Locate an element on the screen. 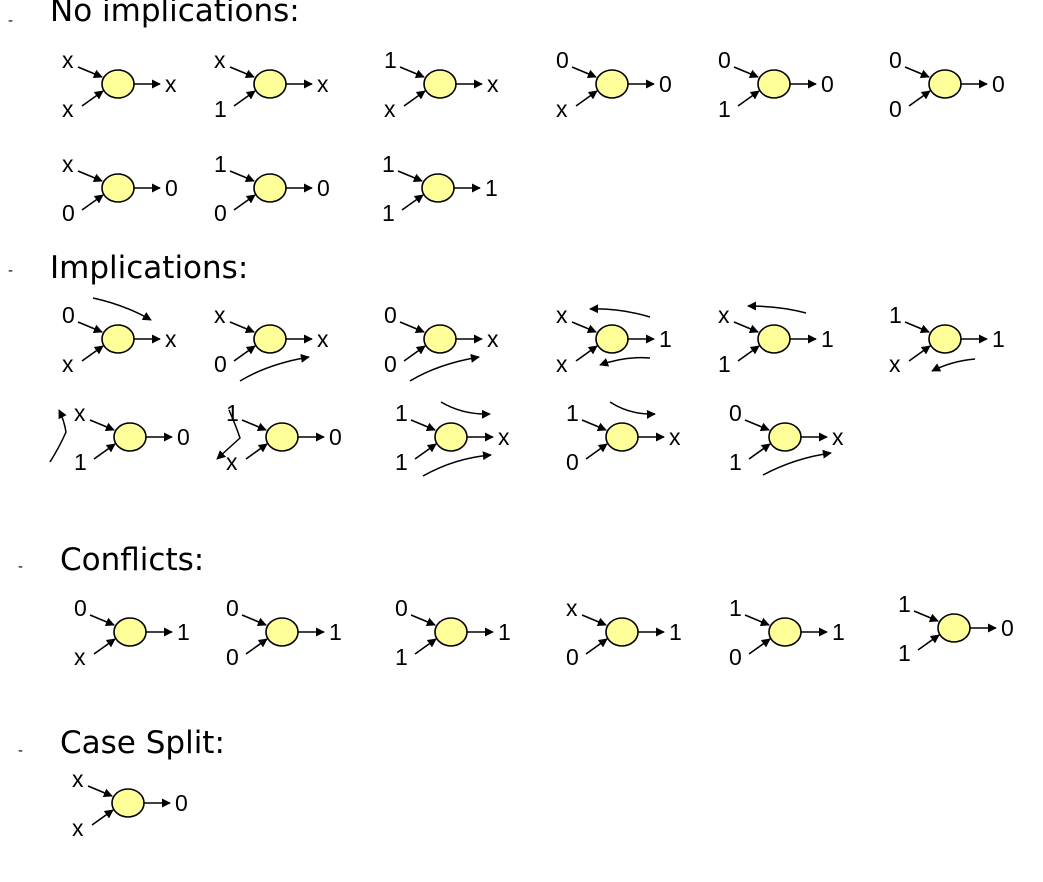 The image size is (1043, 882). gate-5: 0 1 0 is located at coordinates (776, 84).